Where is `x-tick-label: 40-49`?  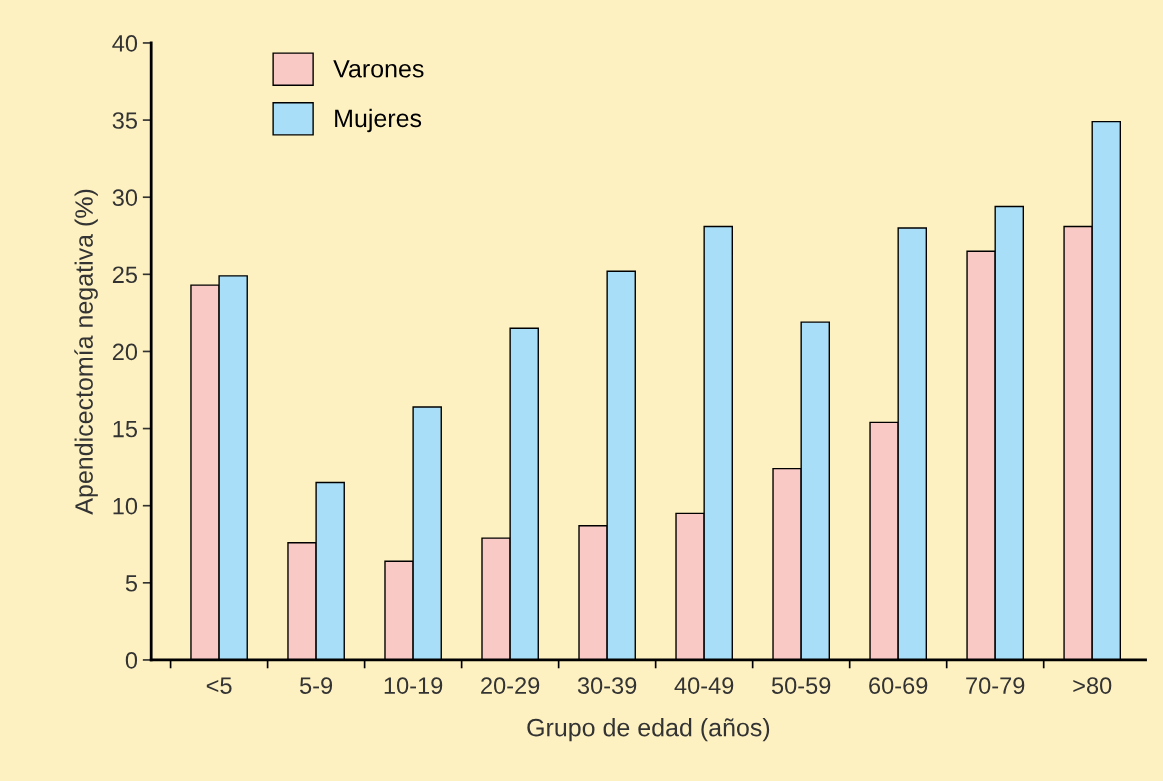 x-tick-label: 40-49 is located at coordinates (704, 685).